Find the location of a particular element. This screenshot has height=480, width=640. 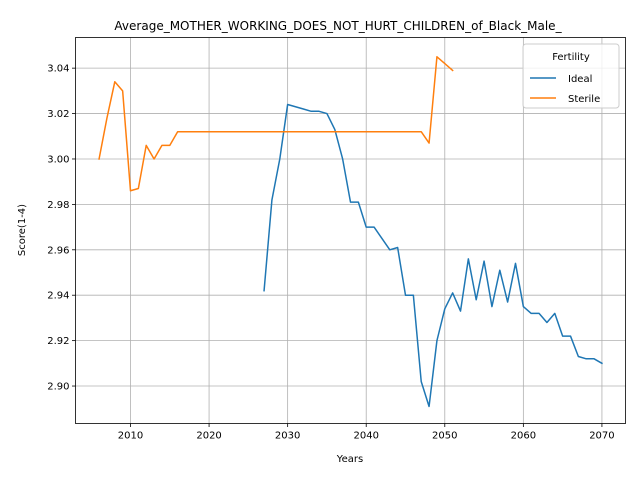

y-tick-label: 2.94 is located at coordinates (58, 296).